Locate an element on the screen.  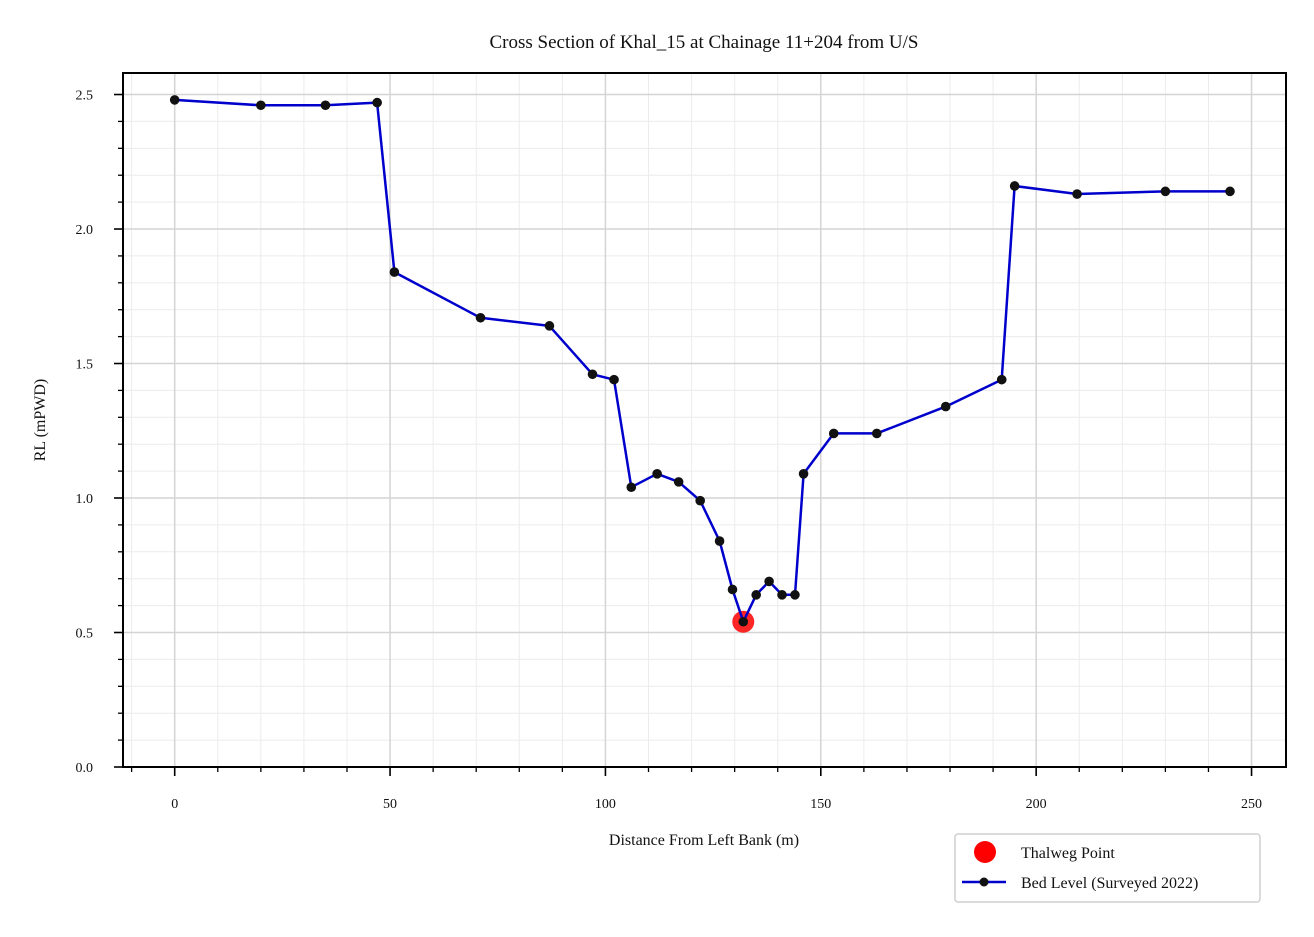
x-axis-title: Distance From Left Bank (m) is located at coordinates (704, 840).